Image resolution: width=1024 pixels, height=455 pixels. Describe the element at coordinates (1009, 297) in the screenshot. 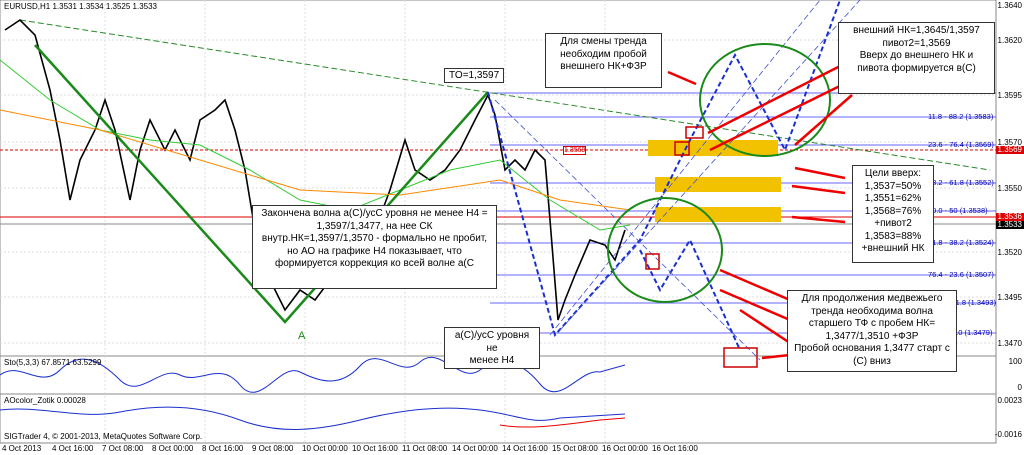

I see `price-label: 1.3495` at that location.